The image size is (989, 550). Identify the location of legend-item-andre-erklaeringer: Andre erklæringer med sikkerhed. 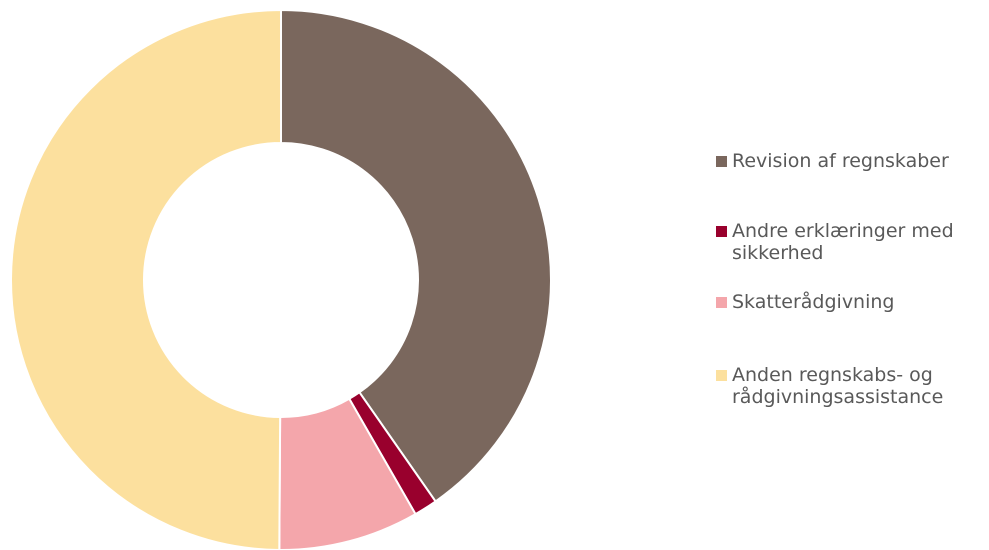
(849, 242).